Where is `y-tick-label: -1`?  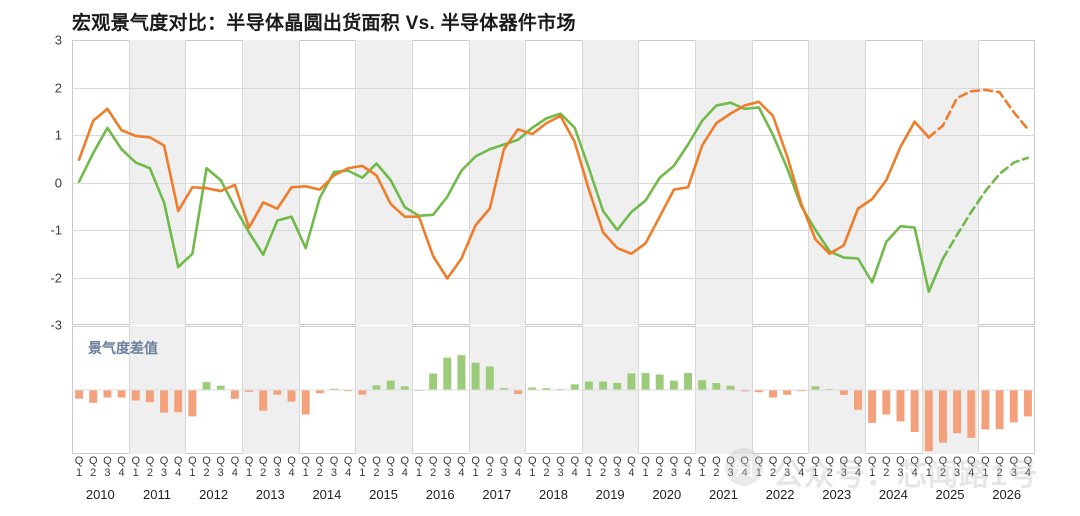 y-tick-label: -1 is located at coordinates (56, 230).